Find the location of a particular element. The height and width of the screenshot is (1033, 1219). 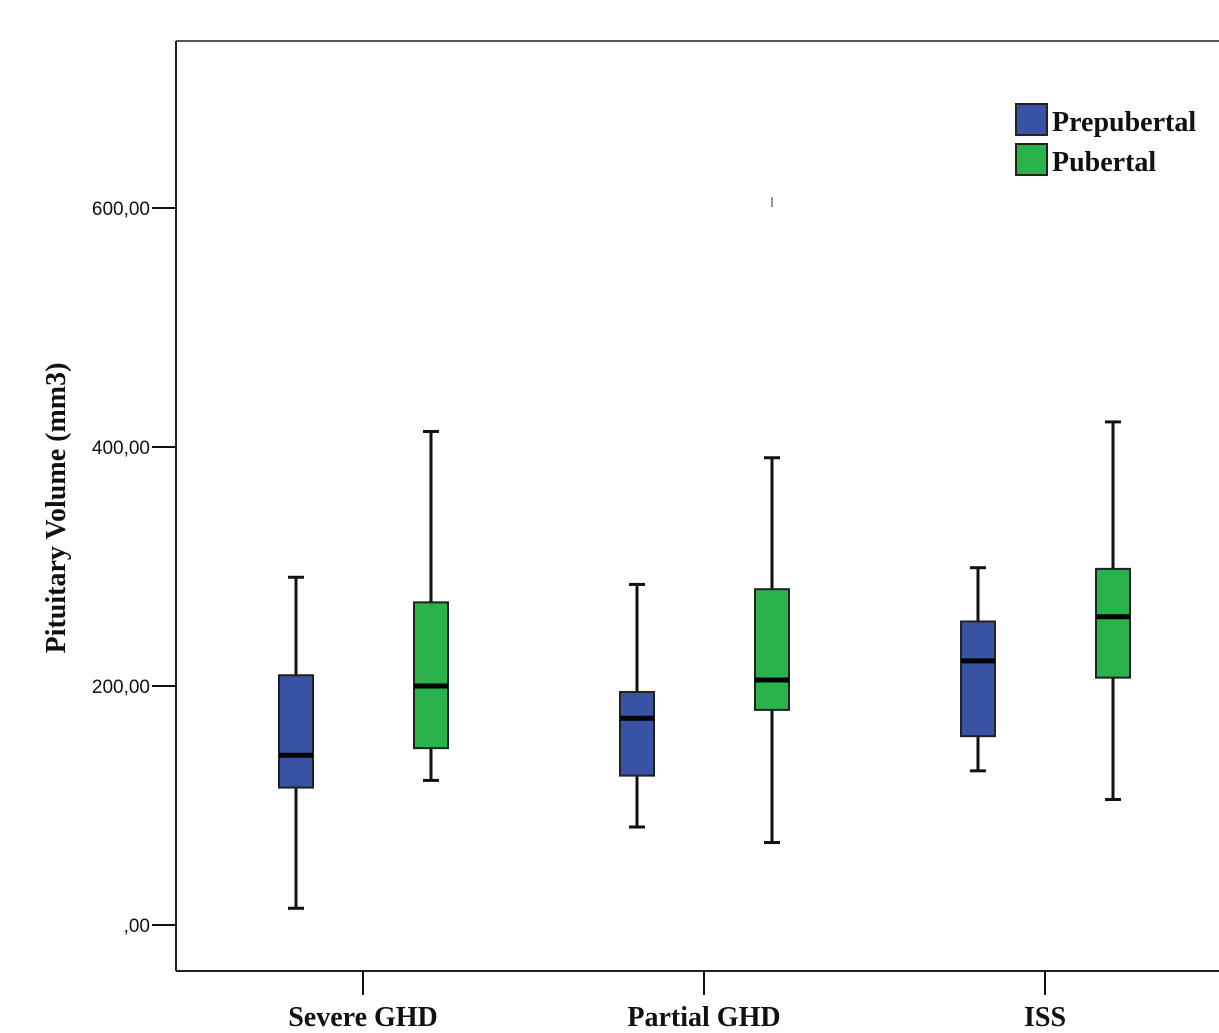

y-axis: ,00 200,00 400,00 600,00 is located at coordinates (134, 568).